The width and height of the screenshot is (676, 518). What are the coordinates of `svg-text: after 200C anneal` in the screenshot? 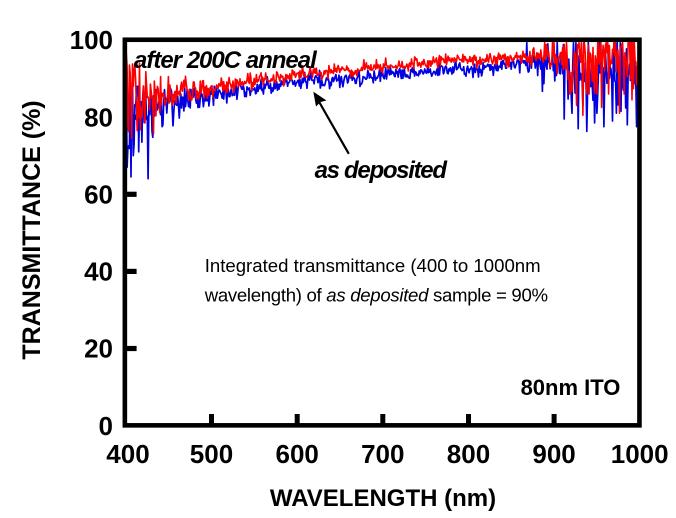 It's located at (226, 60).